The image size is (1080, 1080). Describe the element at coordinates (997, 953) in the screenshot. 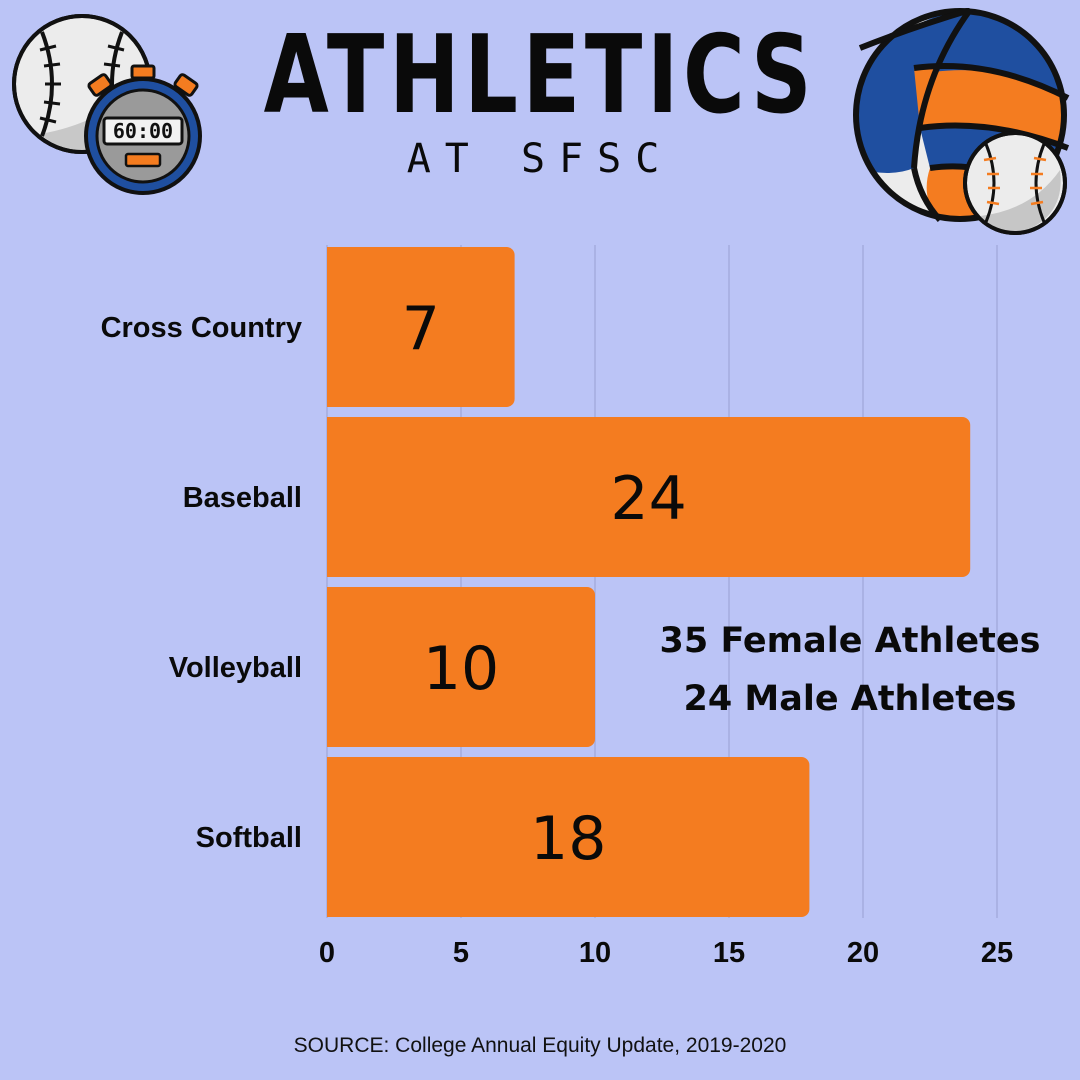

I see `x-tick-label: 25` at that location.